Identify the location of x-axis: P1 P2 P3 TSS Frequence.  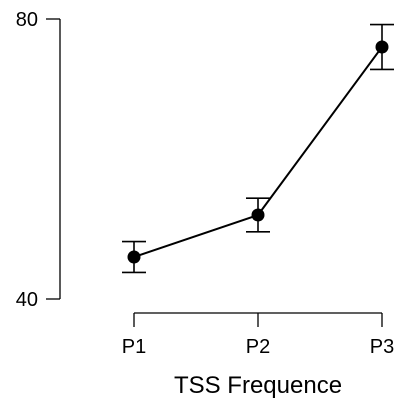
(258, 355).